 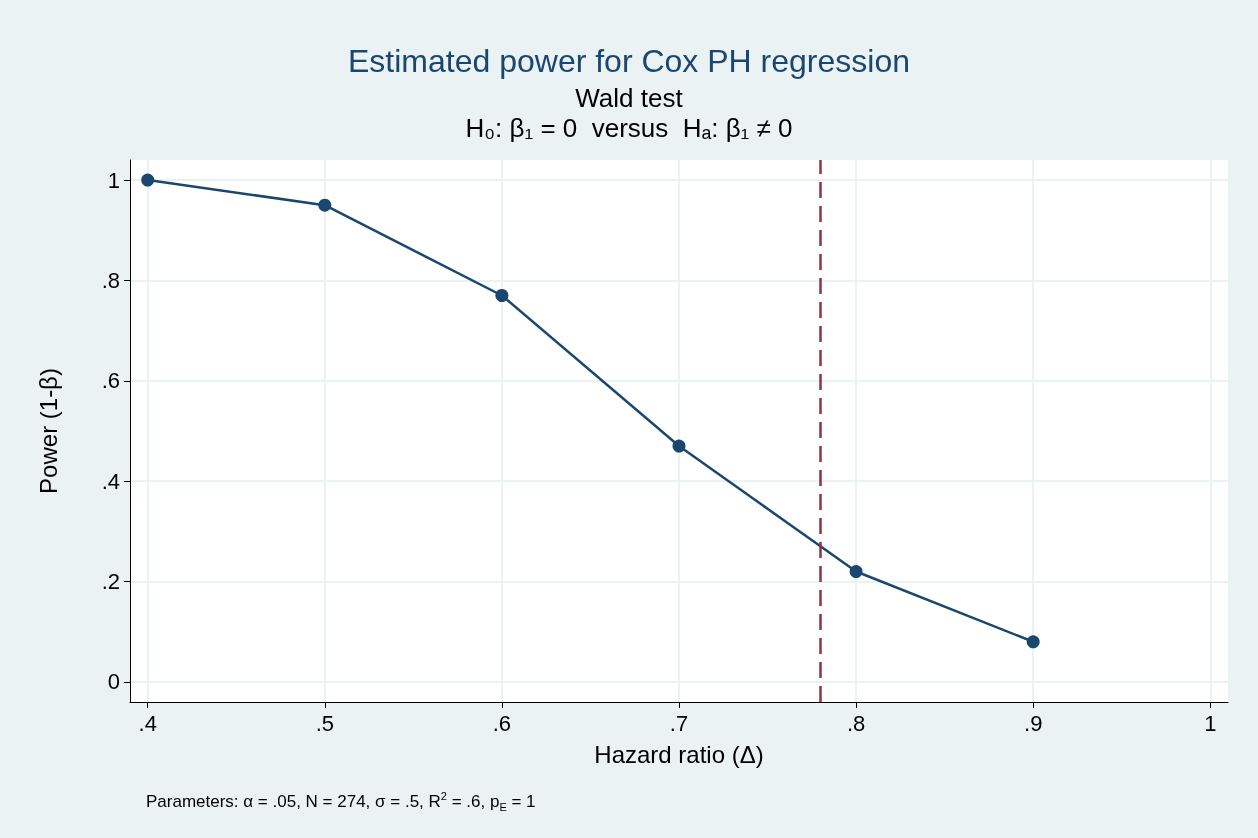 What do you see at coordinates (110, 381) in the screenshot?
I see `y-tick-label: .6` at bounding box center [110, 381].